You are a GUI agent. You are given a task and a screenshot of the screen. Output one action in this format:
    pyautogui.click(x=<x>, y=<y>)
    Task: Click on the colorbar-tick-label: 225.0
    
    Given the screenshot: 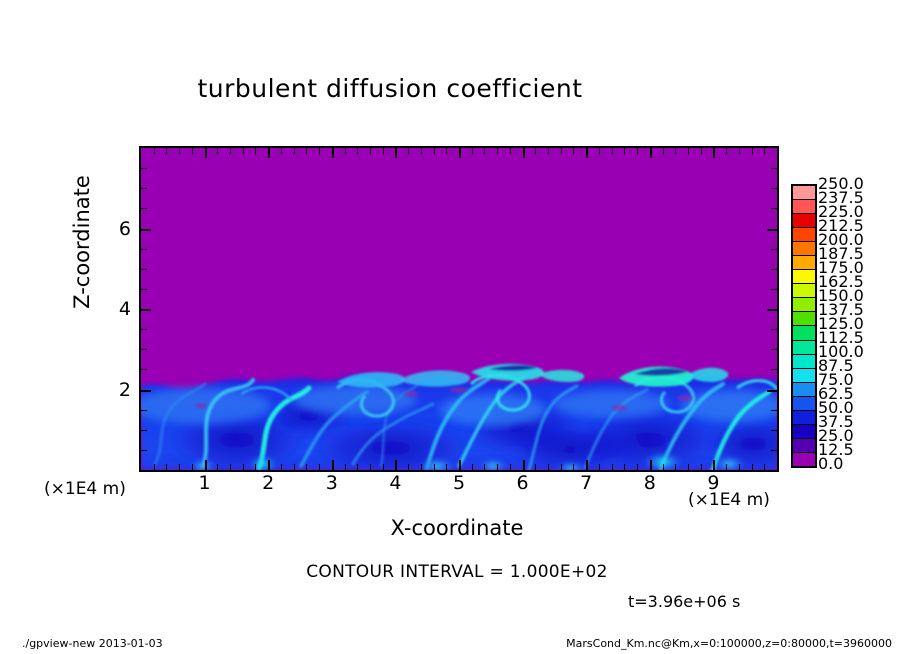 What is the action you would take?
    pyautogui.click(x=841, y=211)
    